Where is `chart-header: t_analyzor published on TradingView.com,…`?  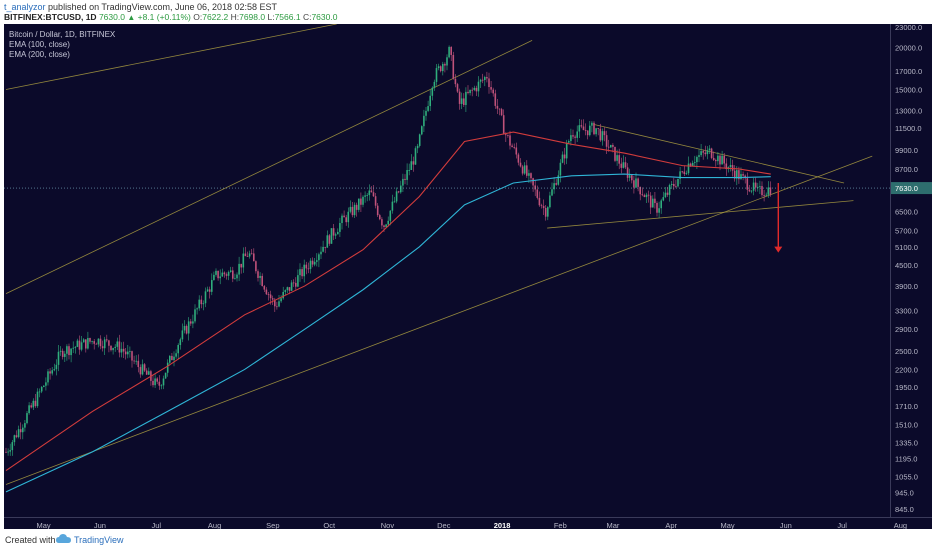
chart-header: t_analyzor published on TradingView.com,… is located at coordinates (466, 12).